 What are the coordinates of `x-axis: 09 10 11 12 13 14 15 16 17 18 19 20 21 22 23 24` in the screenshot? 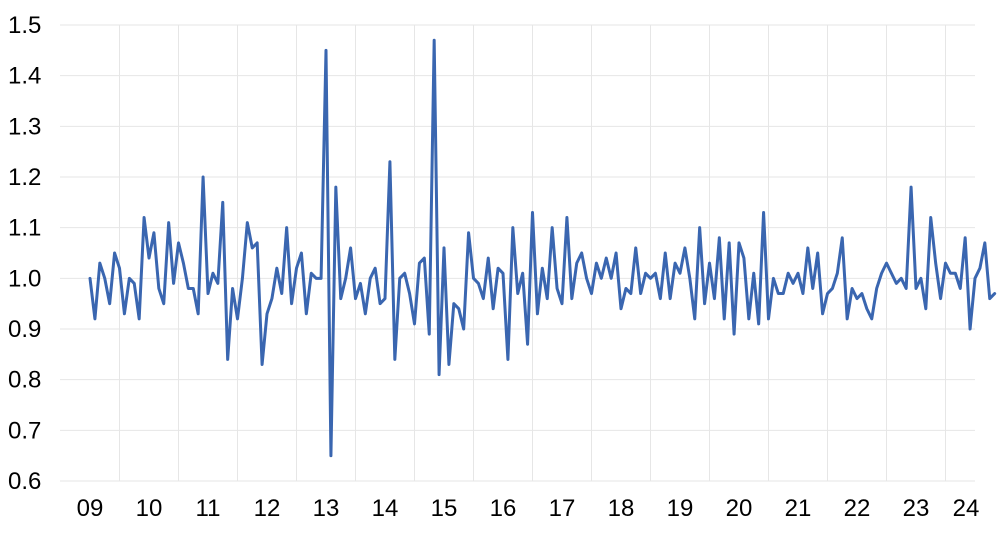 It's located at (528, 508).